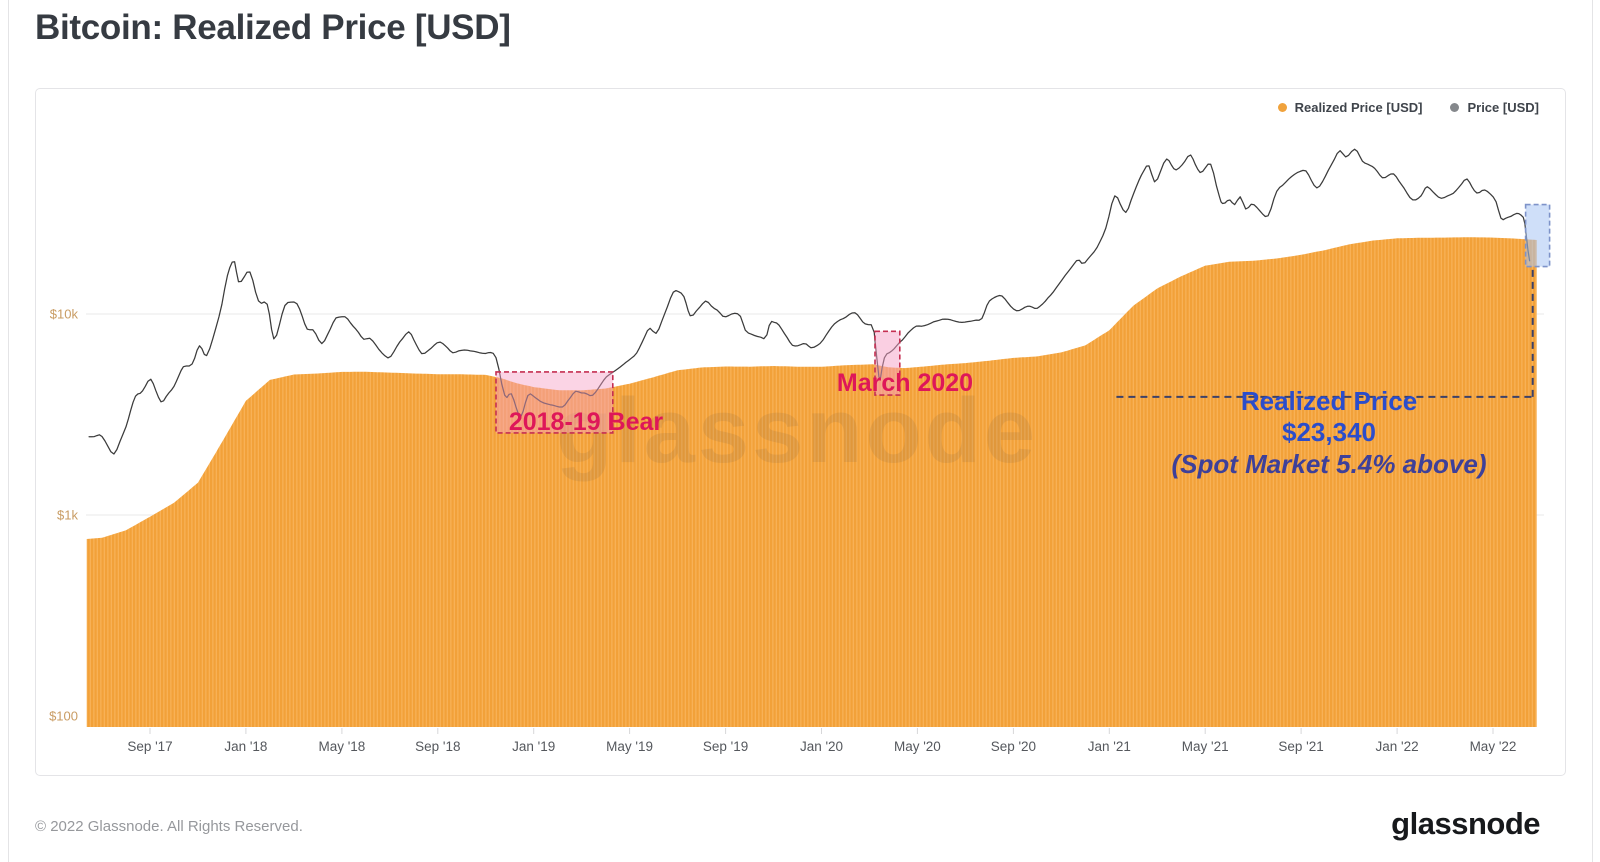 This screenshot has height=862, width=1600. Describe the element at coordinates (273, 27) in the screenshot. I see `page-title: Bitcoin: Realized Price [USD]` at that location.